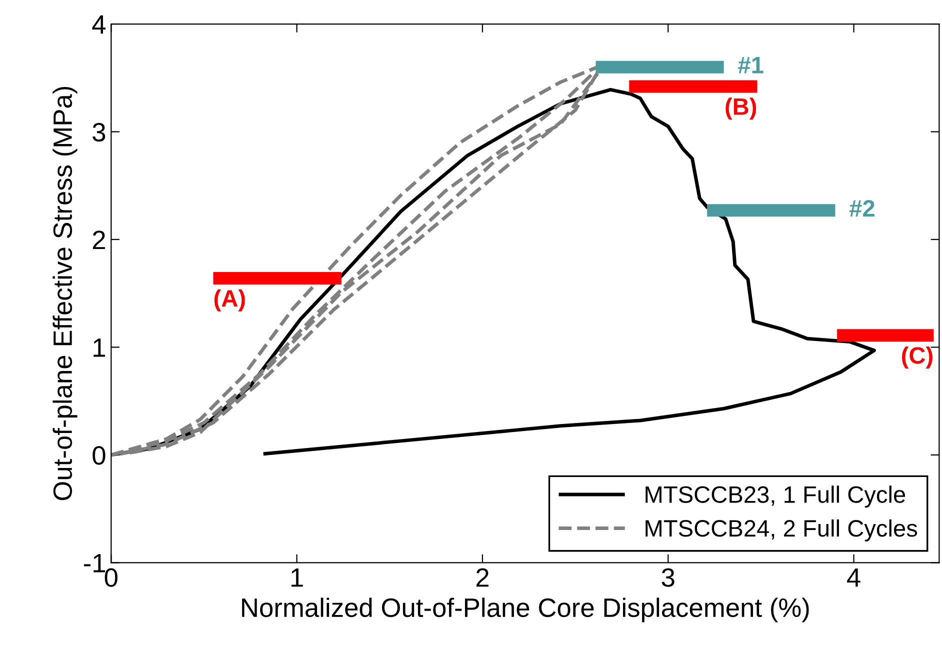  What do you see at coordinates (297, 577) in the screenshot?
I see `x-tick-label: 1` at bounding box center [297, 577].